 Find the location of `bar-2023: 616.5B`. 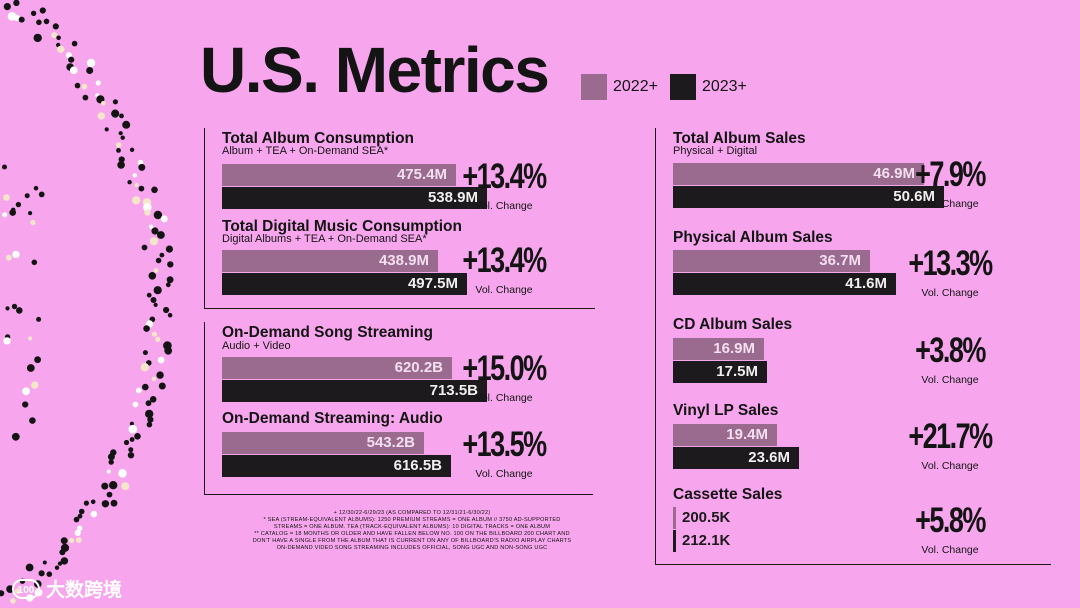

bar-2023: 616.5B is located at coordinates (336, 466).